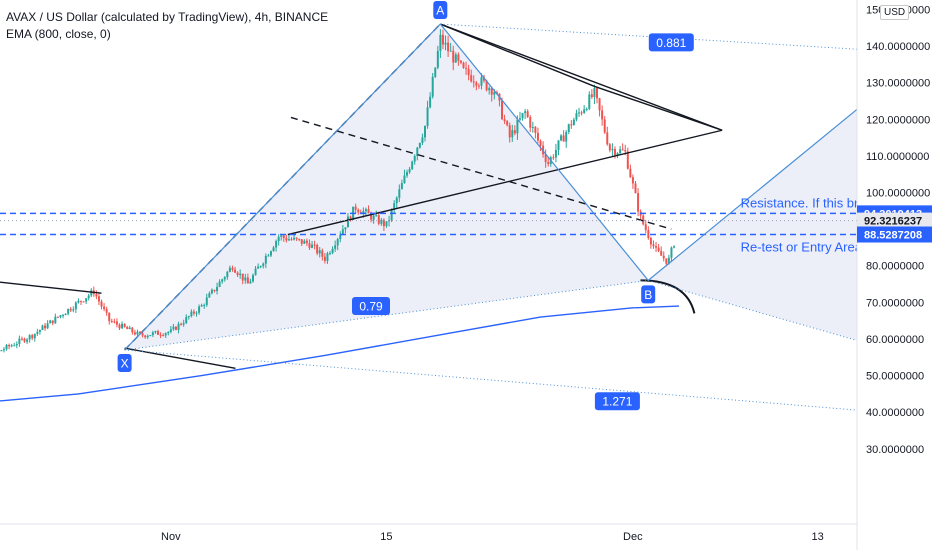 The image size is (932, 550). I want to click on price-tick-label: 120.0000000, so click(898, 120).